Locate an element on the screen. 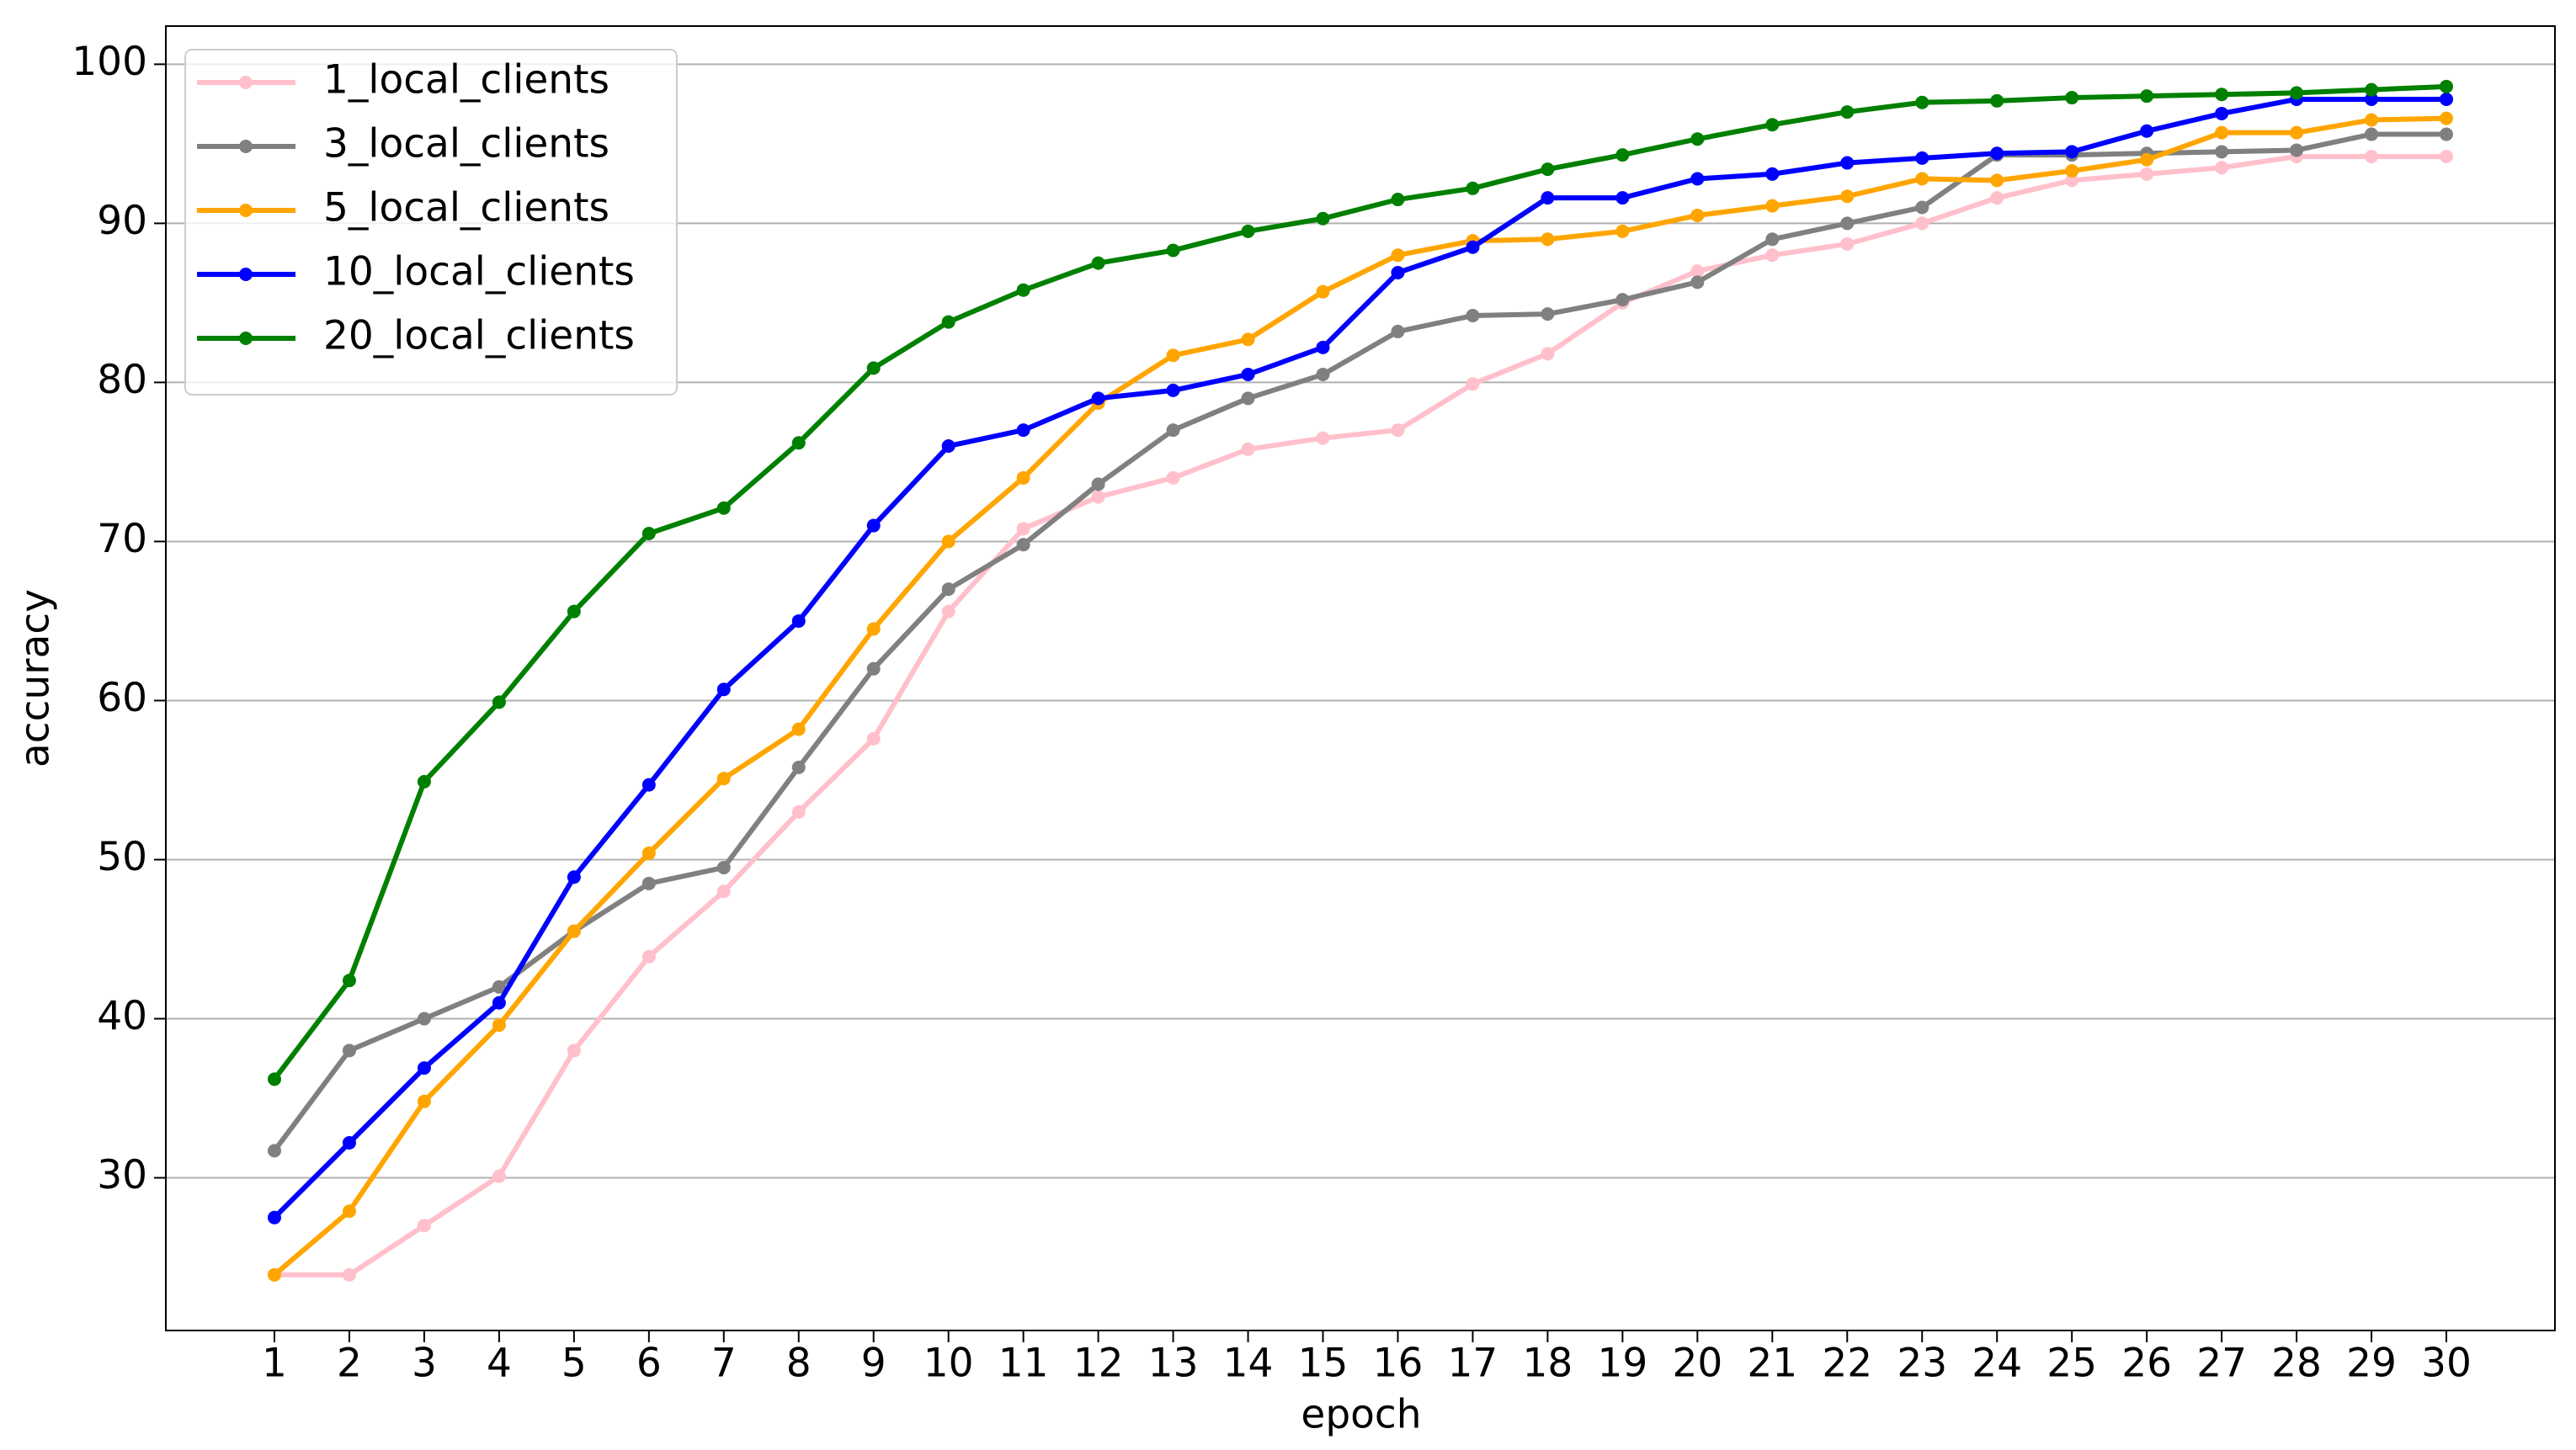  x-tick-label: 15 is located at coordinates (1324, 1364).